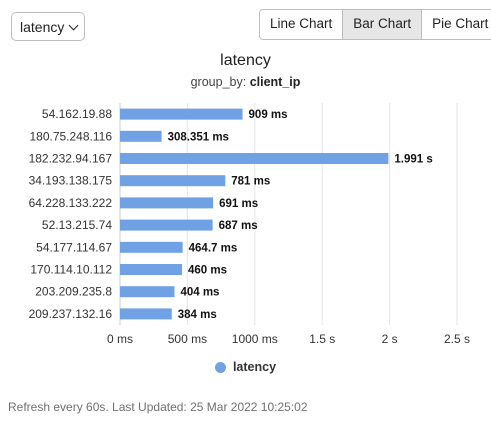 The width and height of the screenshot is (491, 423). What do you see at coordinates (302, 24) in the screenshot?
I see `tab-line-chart: Line Chart` at bounding box center [302, 24].